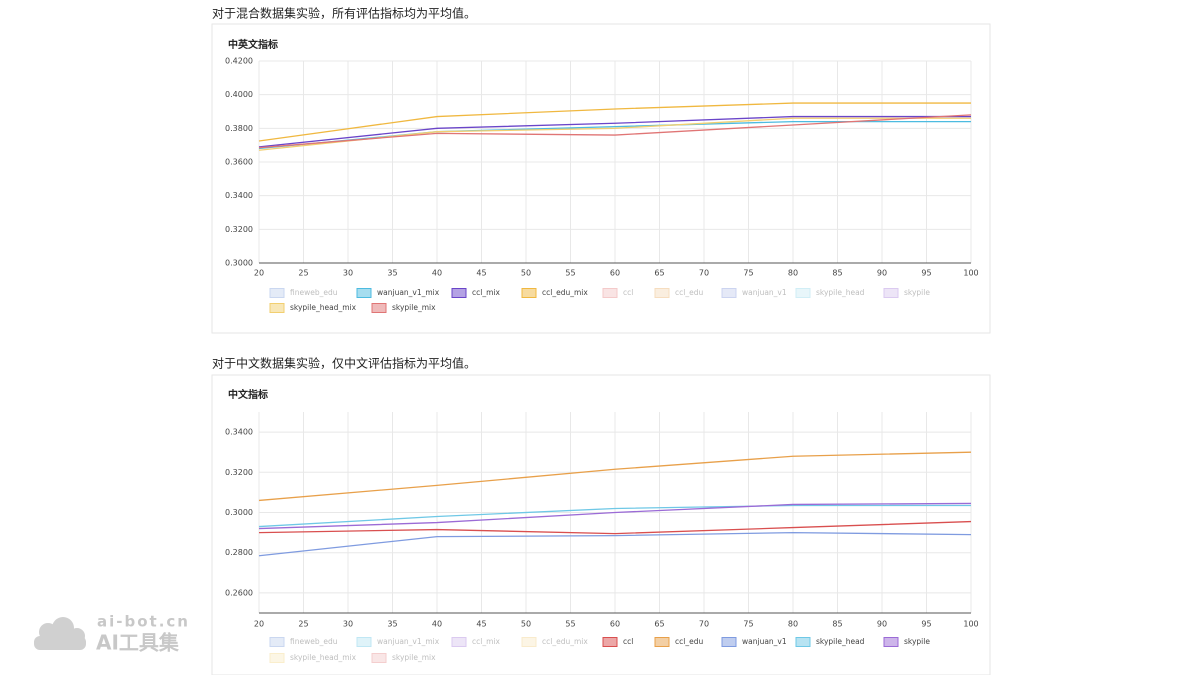  I want to click on watermark: ai-bot.cn AI工具集, so click(111, 634).